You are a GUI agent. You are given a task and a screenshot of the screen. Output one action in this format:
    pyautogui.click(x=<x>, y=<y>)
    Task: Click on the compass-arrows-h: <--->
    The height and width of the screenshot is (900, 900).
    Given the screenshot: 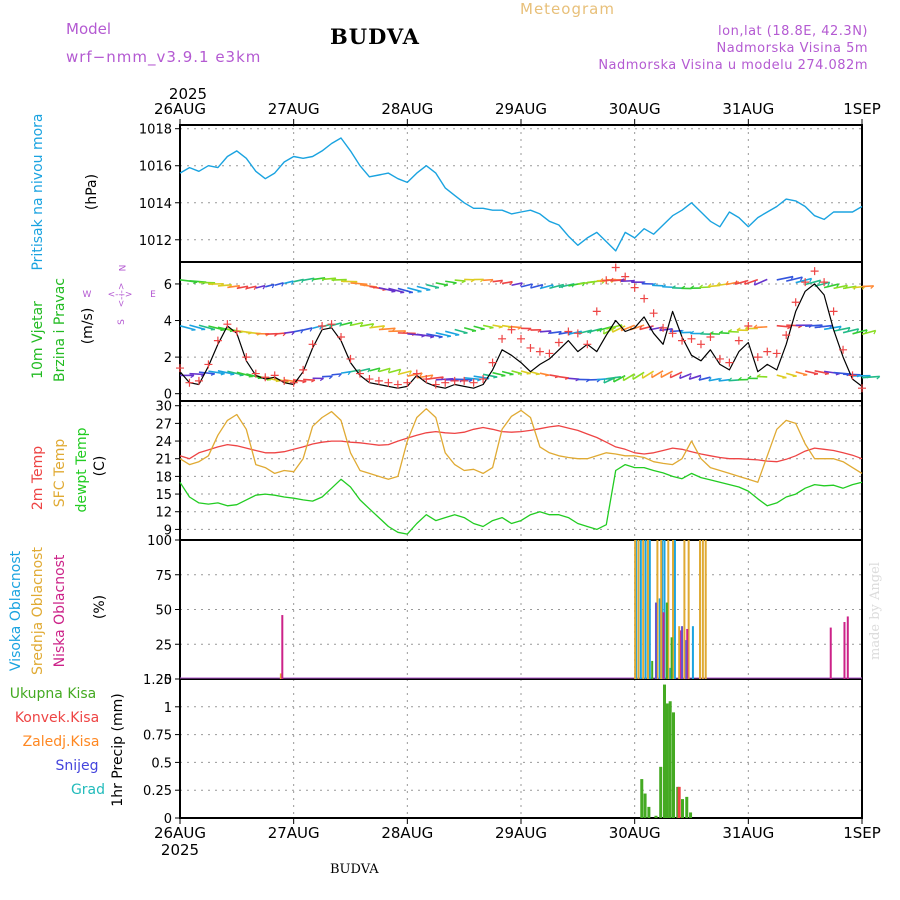 What is the action you would take?
    pyautogui.click(x=120, y=295)
    